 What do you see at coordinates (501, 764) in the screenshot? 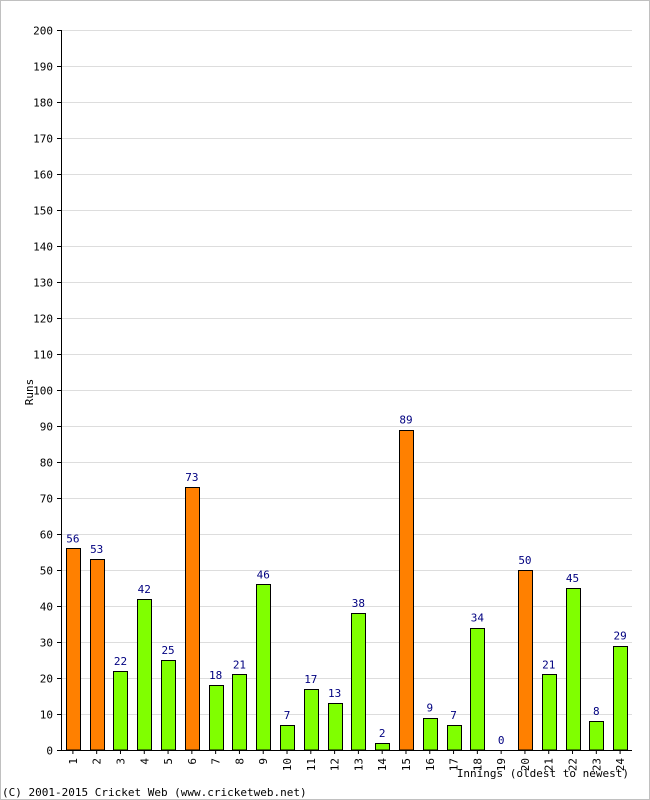
I see `x-tick-label: 19` at bounding box center [501, 764].